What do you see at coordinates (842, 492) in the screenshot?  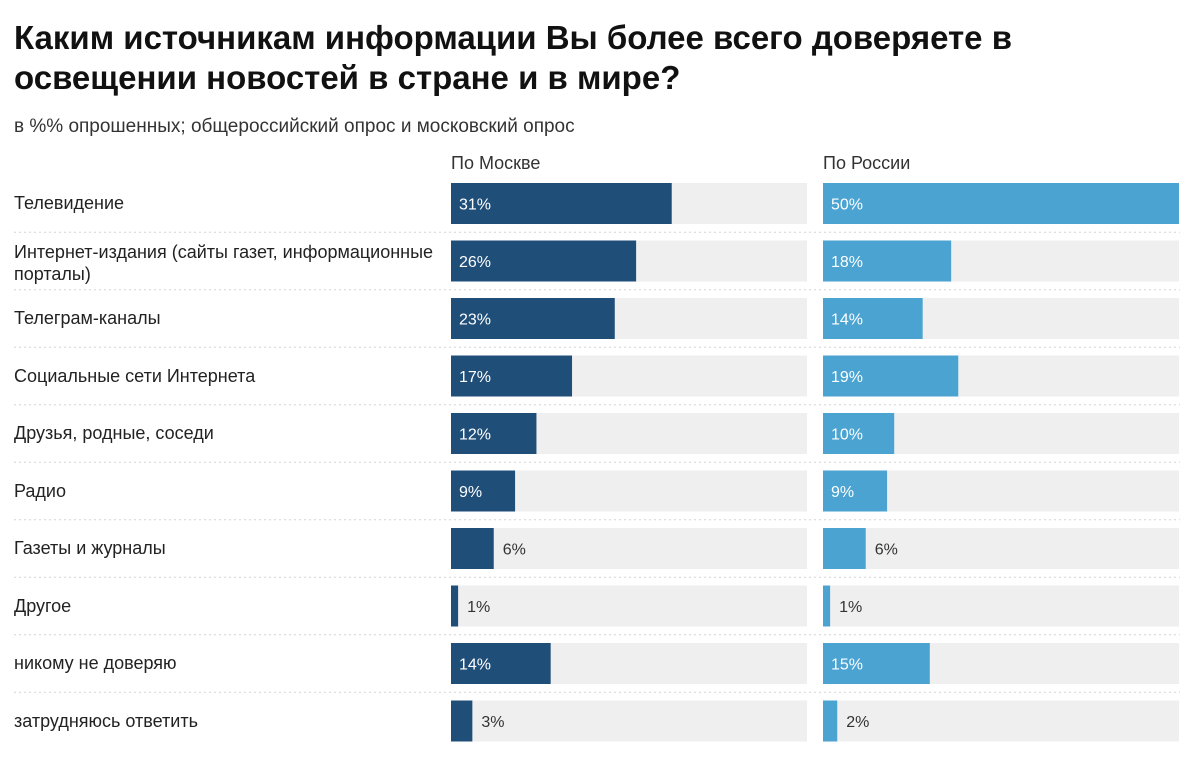 I see `bar-value-label-russia: 9%` at bounding box center [842, 492].